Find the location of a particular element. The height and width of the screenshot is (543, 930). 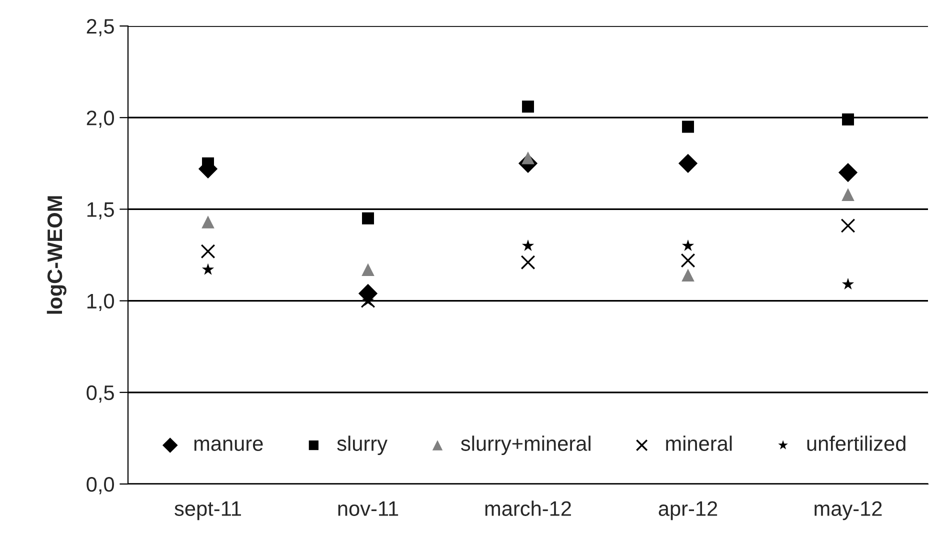

y-tick-label: 2,0 is located at coordinates (100, 119).